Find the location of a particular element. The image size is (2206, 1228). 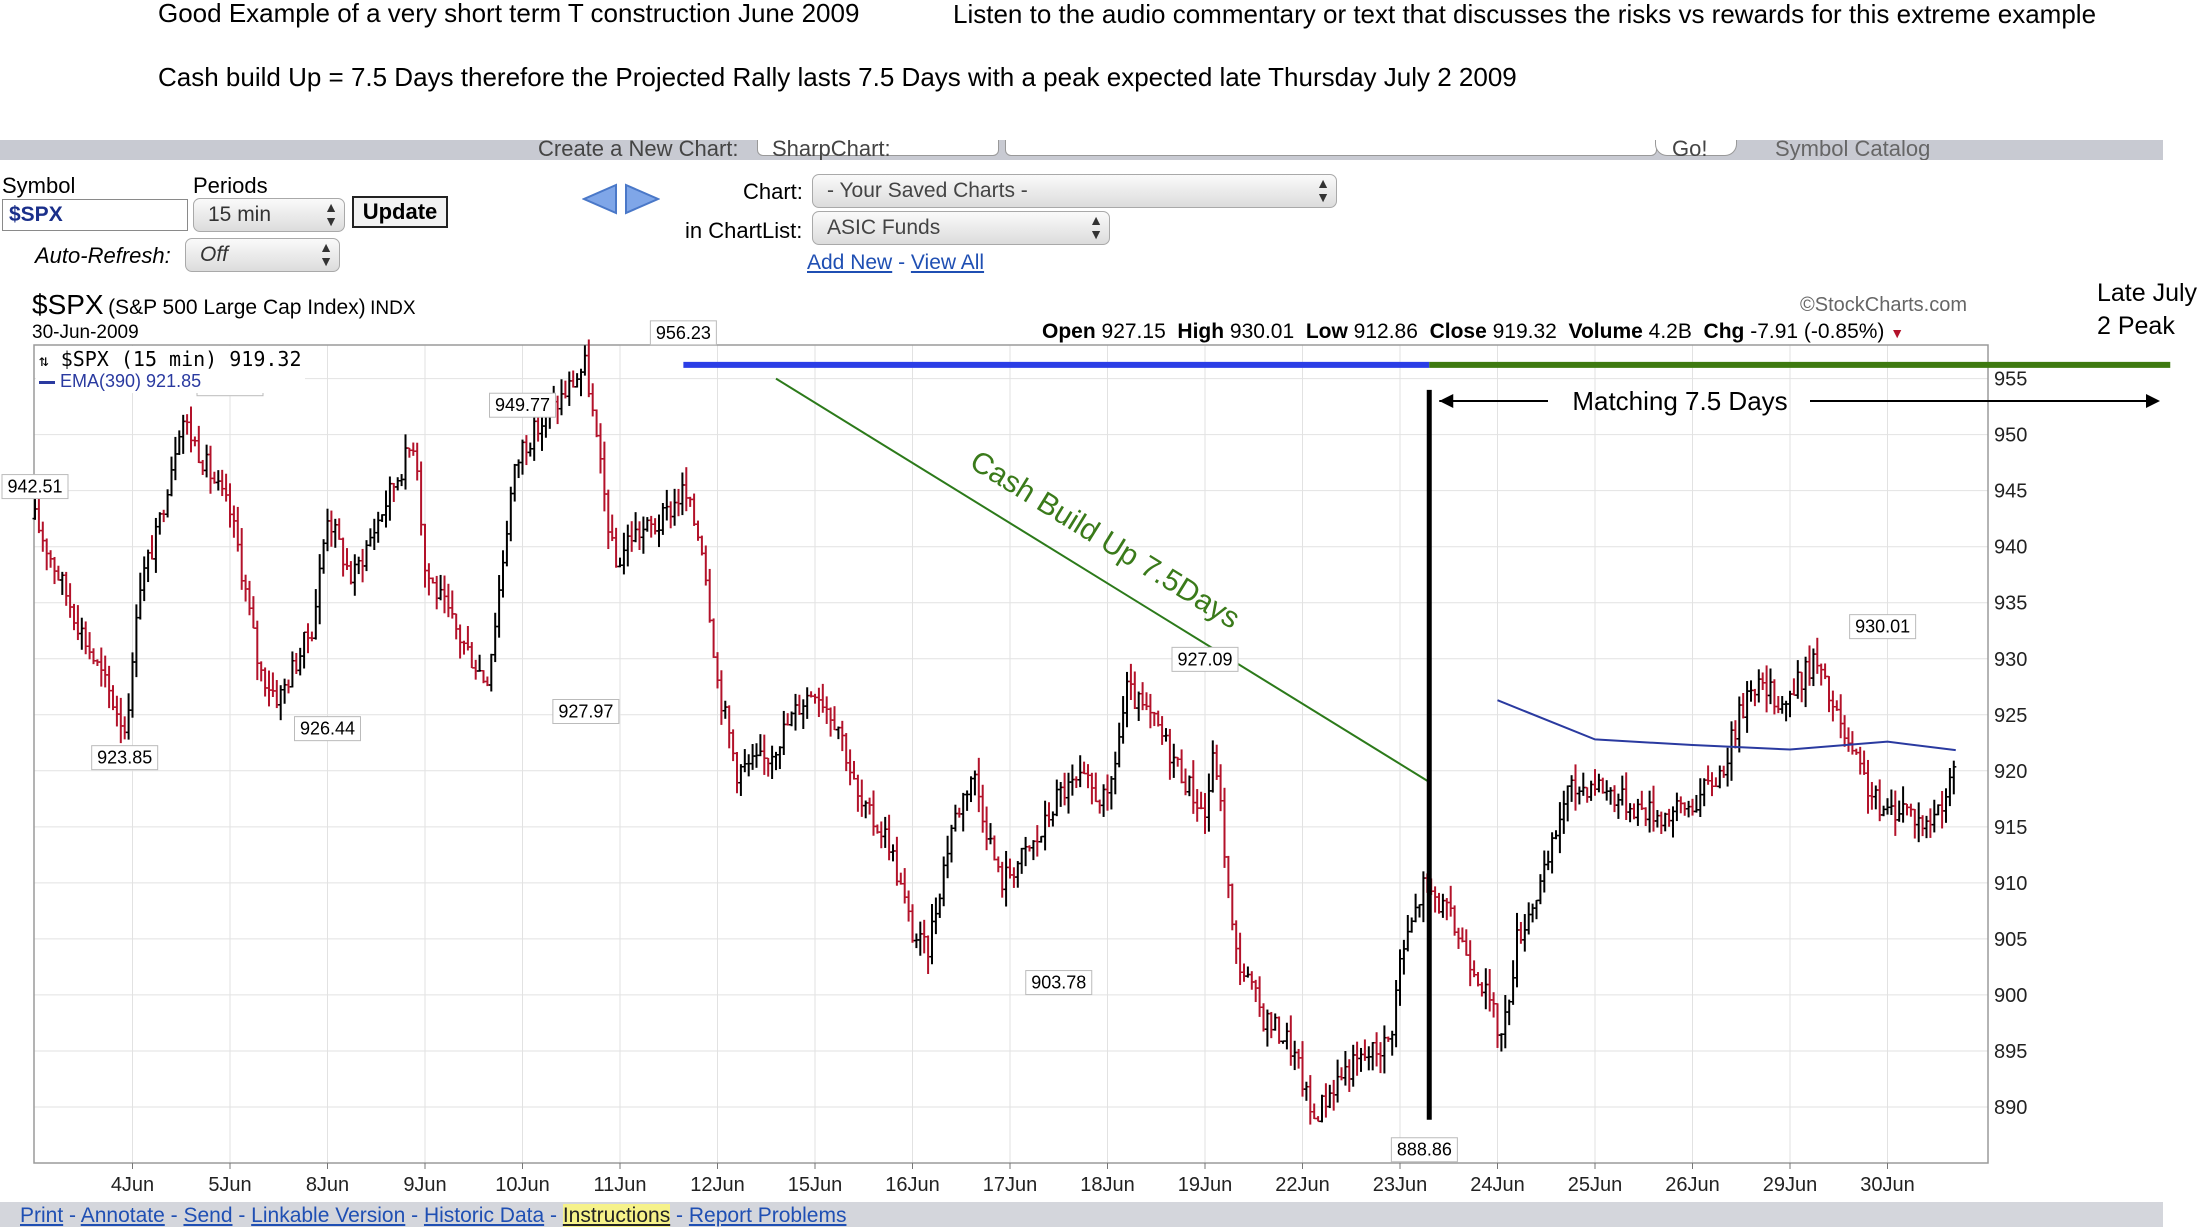

y-tick-label: 910 is located at coordinates (2010, 884).